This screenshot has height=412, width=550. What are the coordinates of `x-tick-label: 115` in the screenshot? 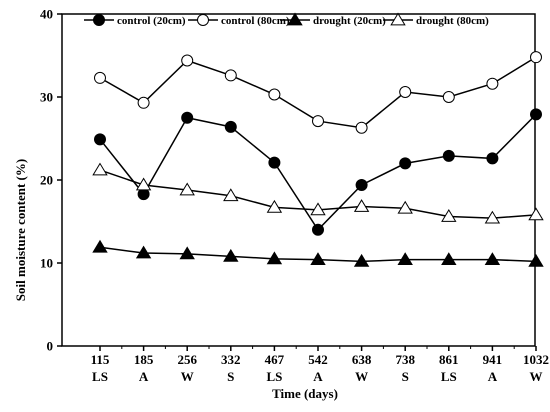 It's located at (100, 359).